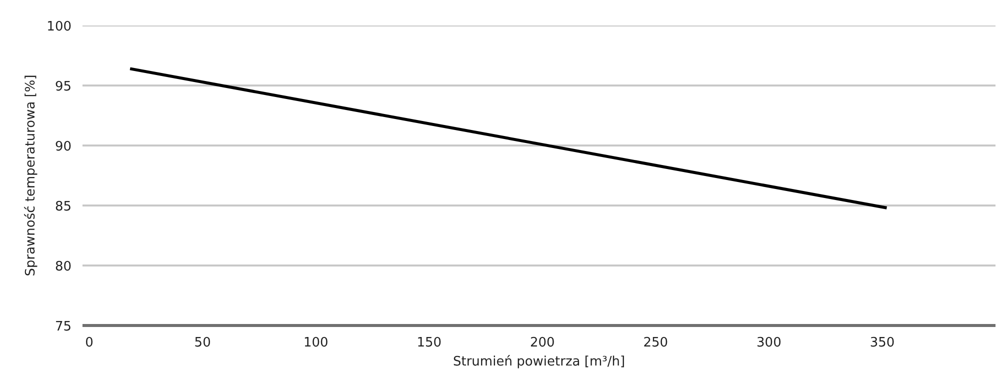  I want to click on x-tick-label: 300, so click(769, 343).